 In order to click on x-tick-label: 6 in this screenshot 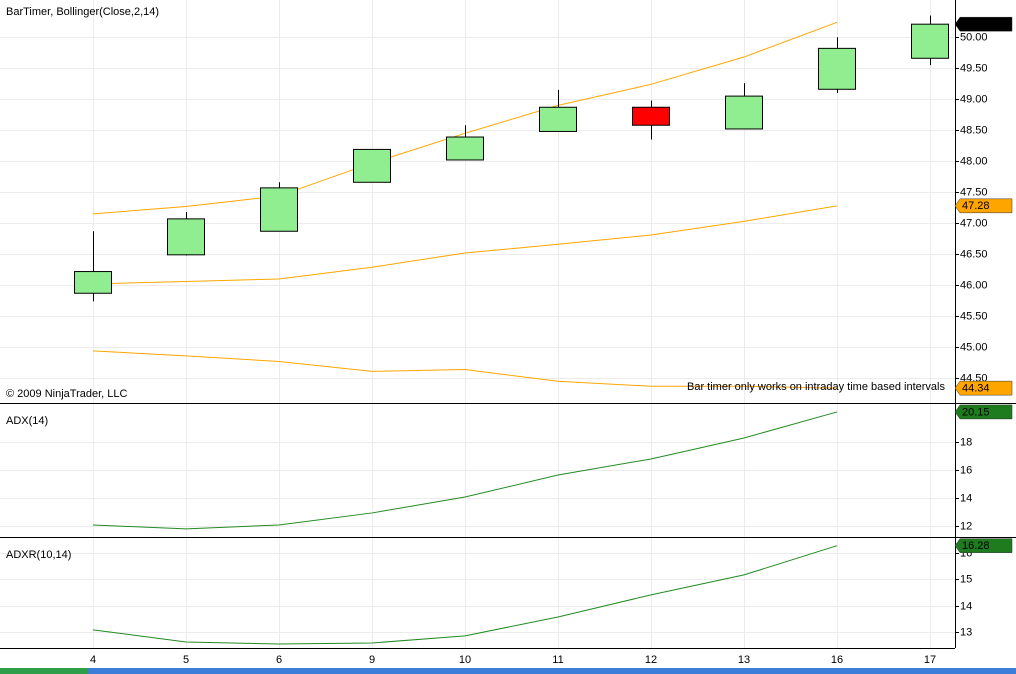, I will do `click(279, 660)`.